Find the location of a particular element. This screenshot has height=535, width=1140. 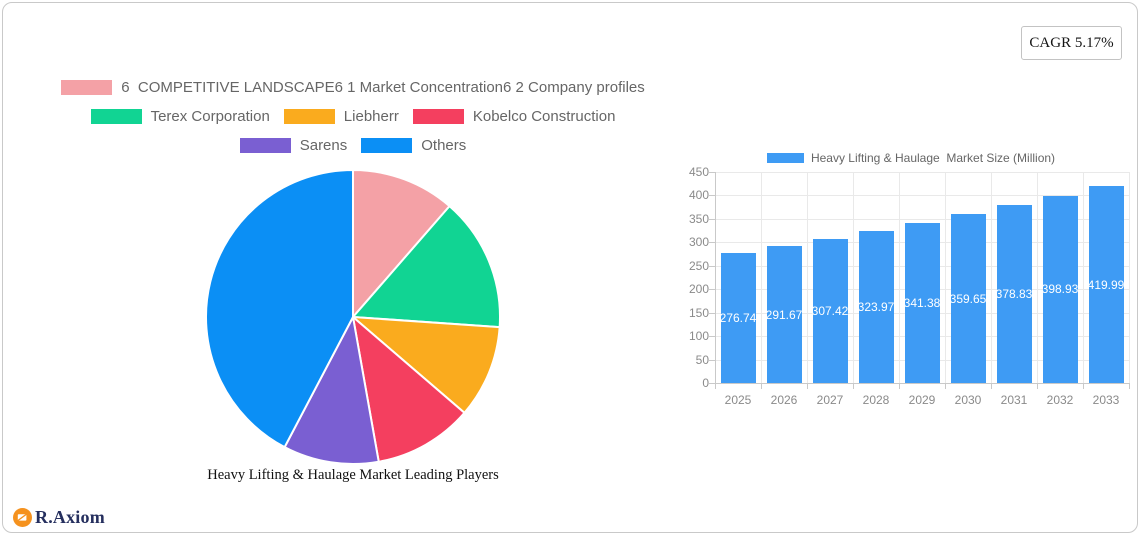

x-axis-label: 2033 is located at coordinates (1106, 400).